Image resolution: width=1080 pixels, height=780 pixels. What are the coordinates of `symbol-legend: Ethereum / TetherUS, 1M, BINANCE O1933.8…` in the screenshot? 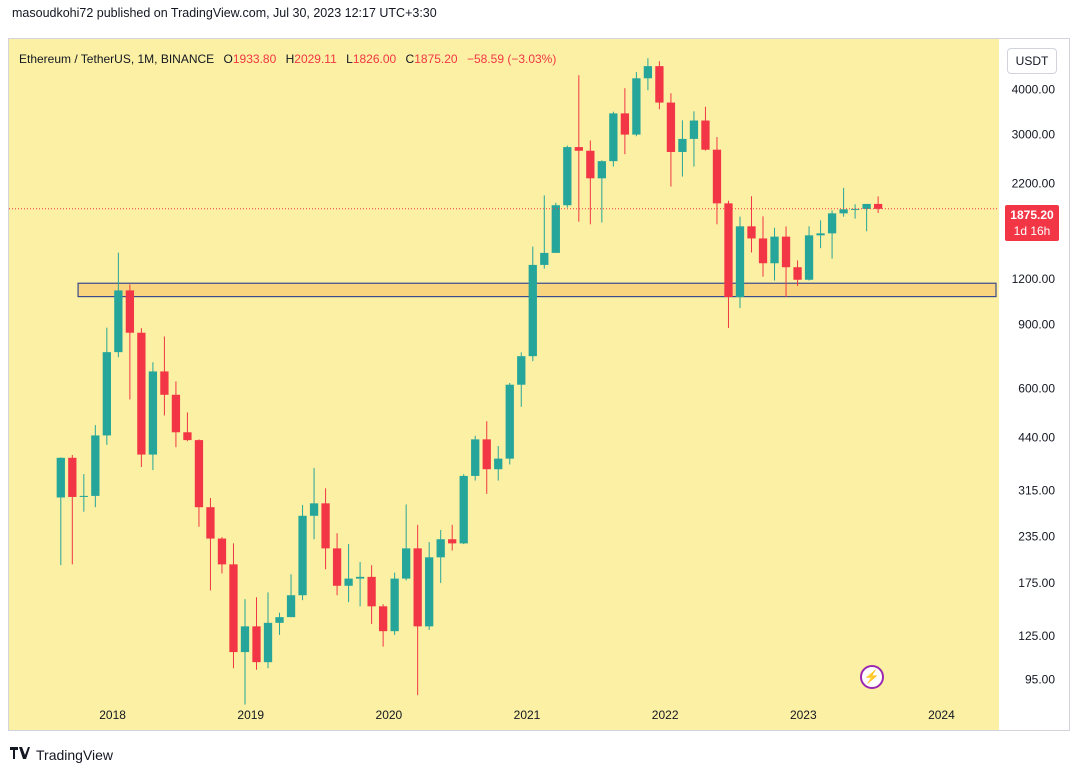 It's located at (287, 59).